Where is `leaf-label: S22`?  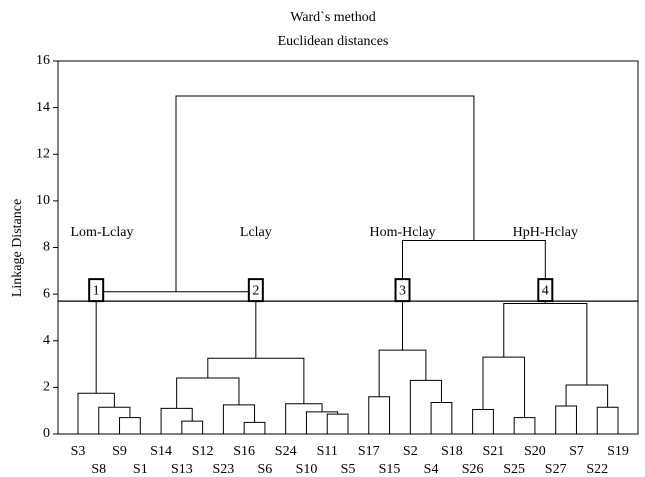 leaf-label: S22 is located at coordinates (597, 469).